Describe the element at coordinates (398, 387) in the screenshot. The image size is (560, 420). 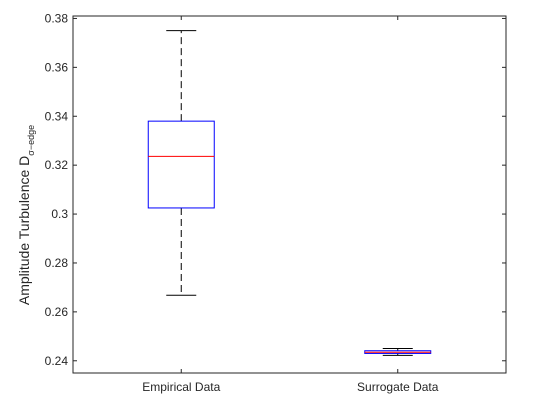
I see `x-tick-label: Surrogate Data` at that location.